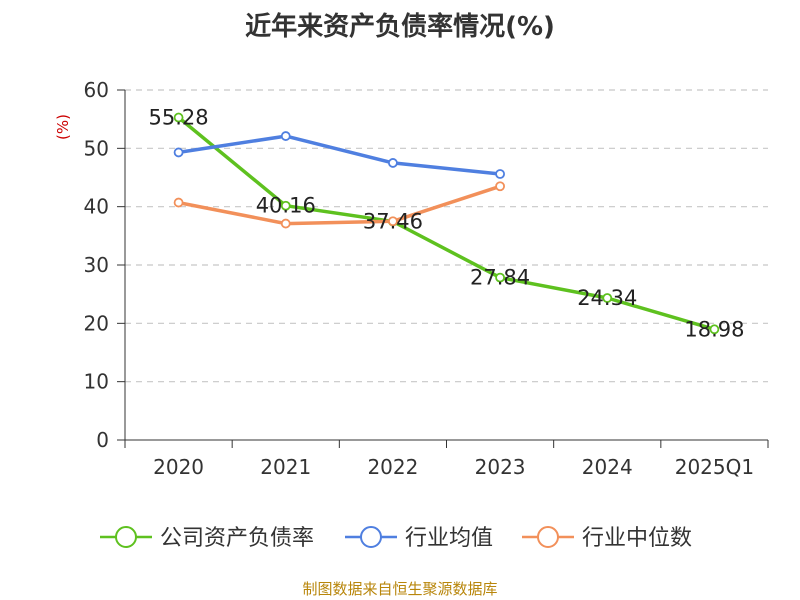 This screenshot has width=800, height=600. I want to click on data-label-0-4: 24.34, so click(607, 298).